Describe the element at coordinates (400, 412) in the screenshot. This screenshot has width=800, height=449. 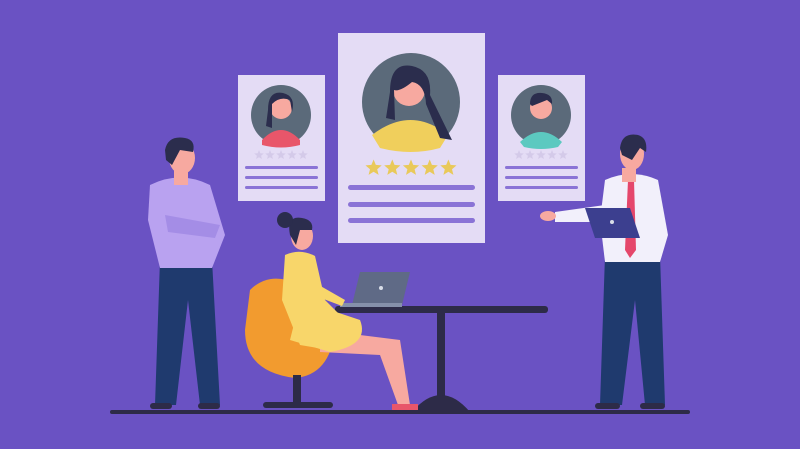
I see `ground-line` at that location.